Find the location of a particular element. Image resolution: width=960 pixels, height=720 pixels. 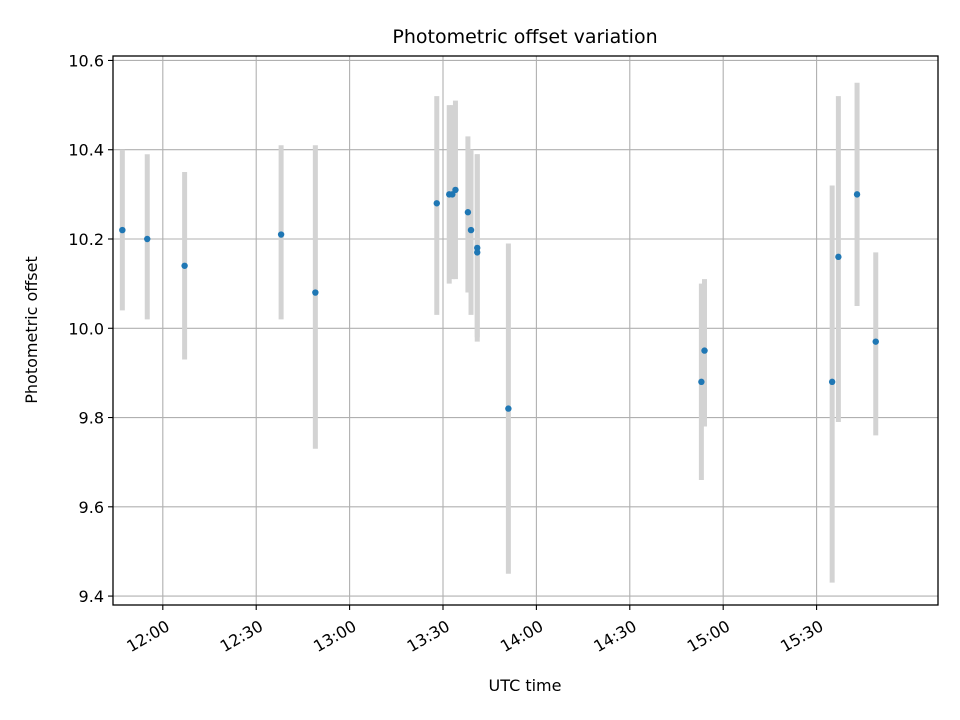

y-tick-label-5: 10.4 is located at coordinates (86, 150).